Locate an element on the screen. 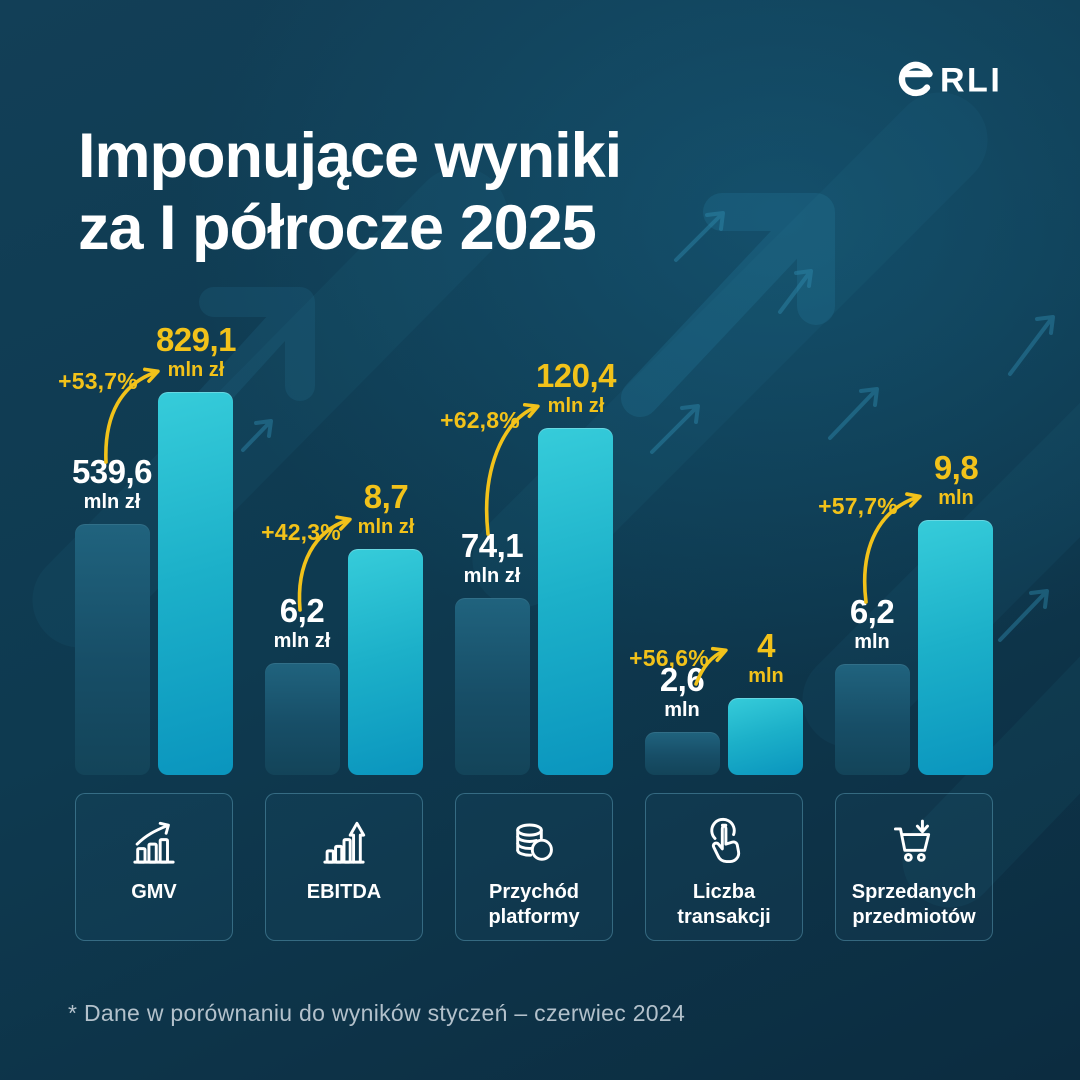 Image resolution: width=1080 pixels, height=1080 pixels. category-box-ebitda: EBITDA is located at coordinates (344, 867).